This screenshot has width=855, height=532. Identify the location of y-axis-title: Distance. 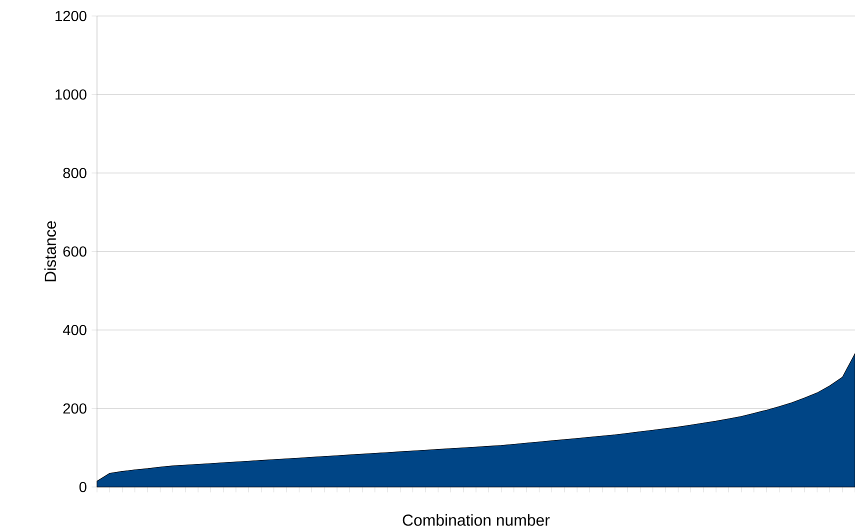
(50, 251).